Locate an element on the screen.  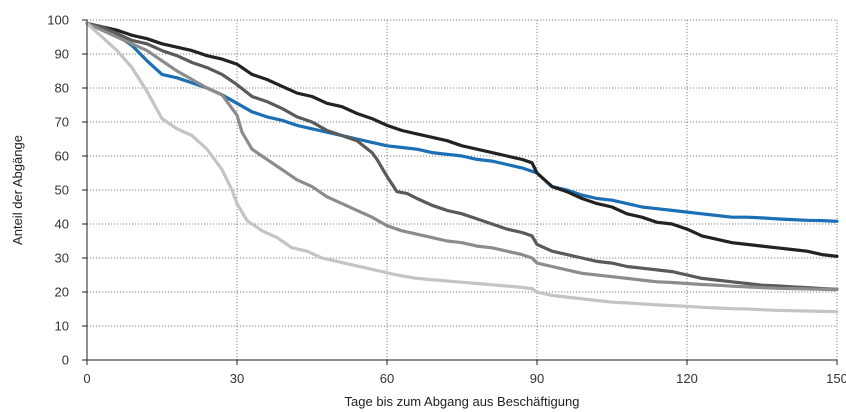
x-tick-label: 30 is located at coordinates (237, 378).